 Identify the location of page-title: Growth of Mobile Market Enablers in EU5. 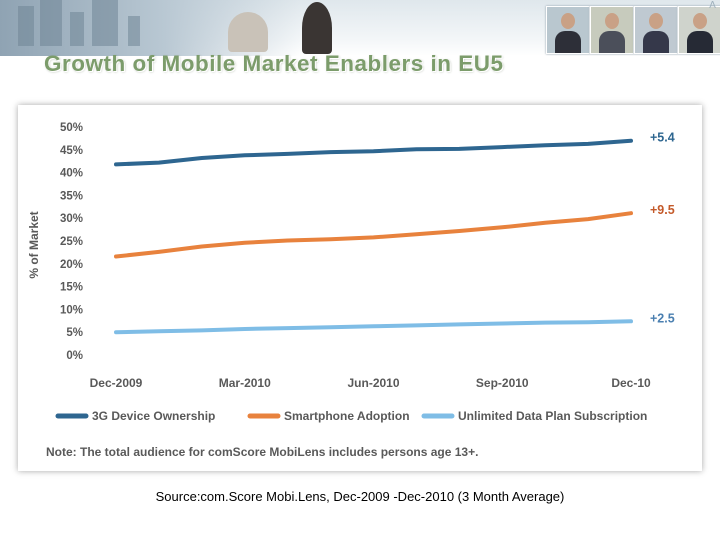
(274, 63).